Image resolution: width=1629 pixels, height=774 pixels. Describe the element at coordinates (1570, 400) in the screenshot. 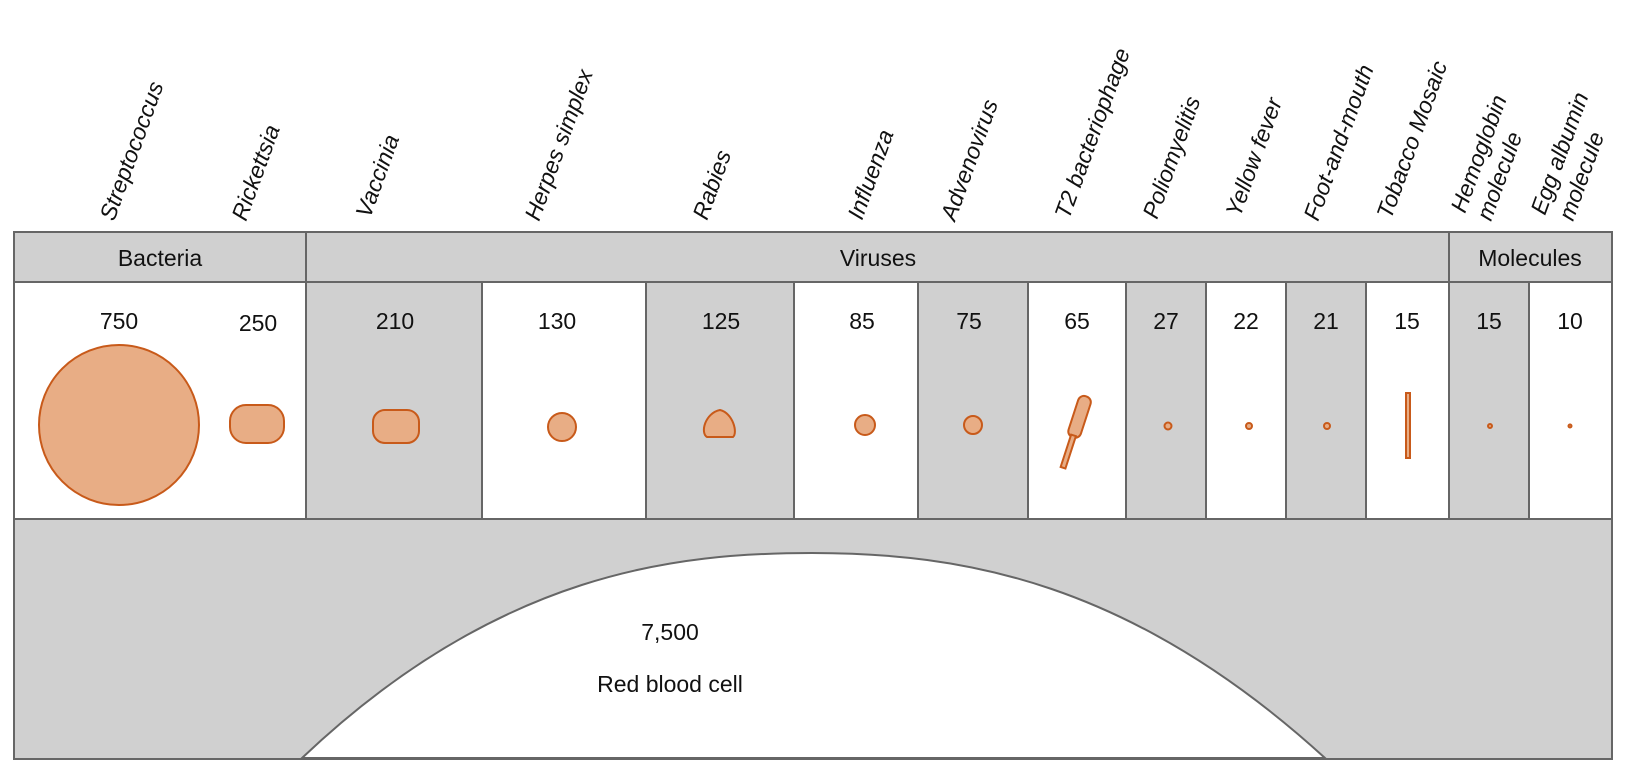

I see `col-bg-egg-albumin` at that location.